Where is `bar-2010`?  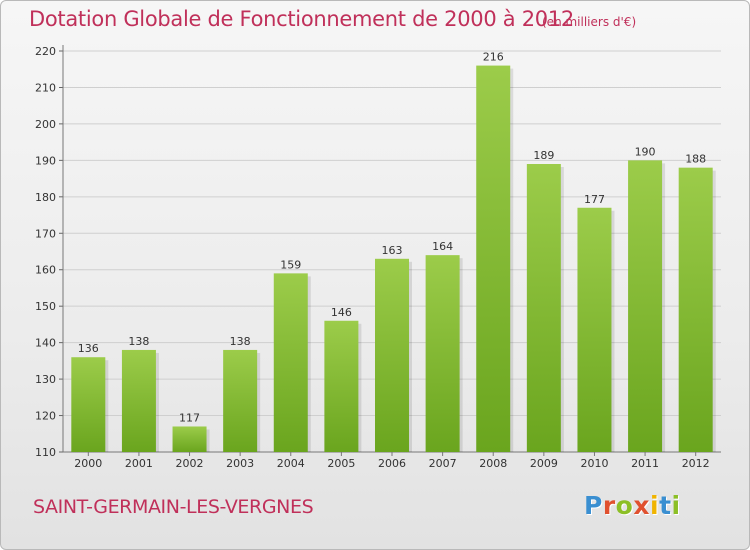 bar-2010 is located at coordinates (594, 329).